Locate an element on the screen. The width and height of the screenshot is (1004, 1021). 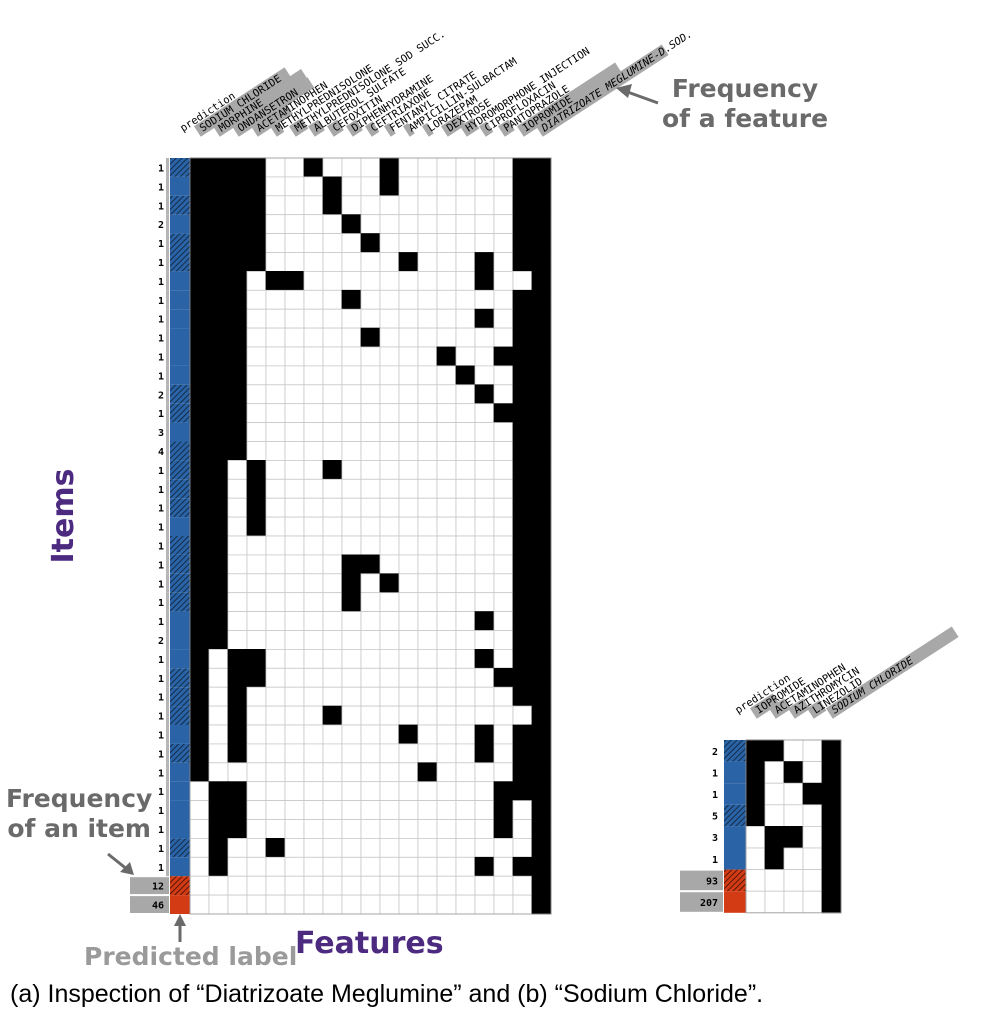
item-frequency-arrow is located at coordinates (118, 862).